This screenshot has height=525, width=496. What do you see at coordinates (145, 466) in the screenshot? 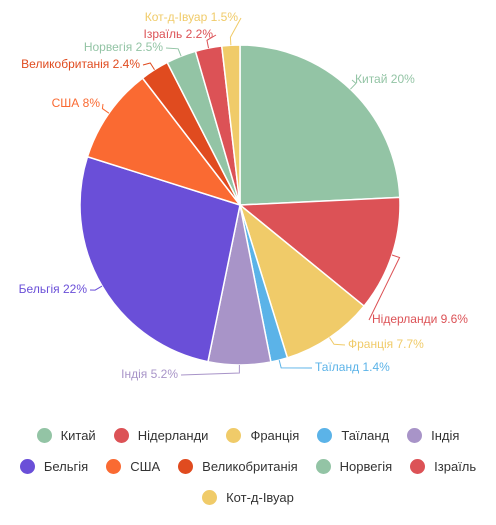
I see `legend-label: США` at bounding box center [145, 466].